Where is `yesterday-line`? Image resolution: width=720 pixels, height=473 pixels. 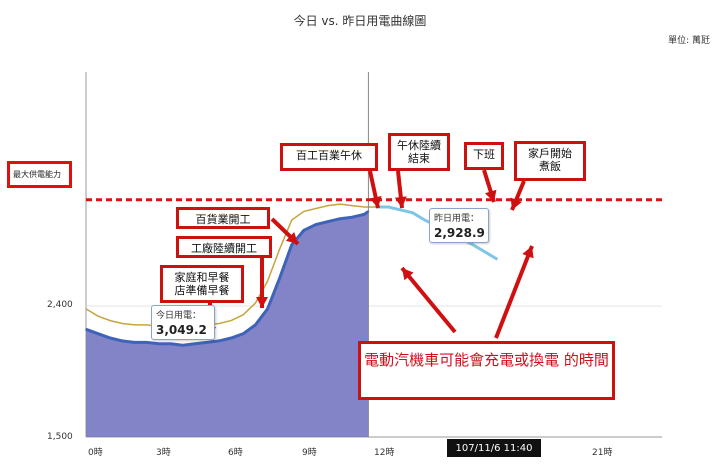
yesterday-line is located at coordinates (231, 266).